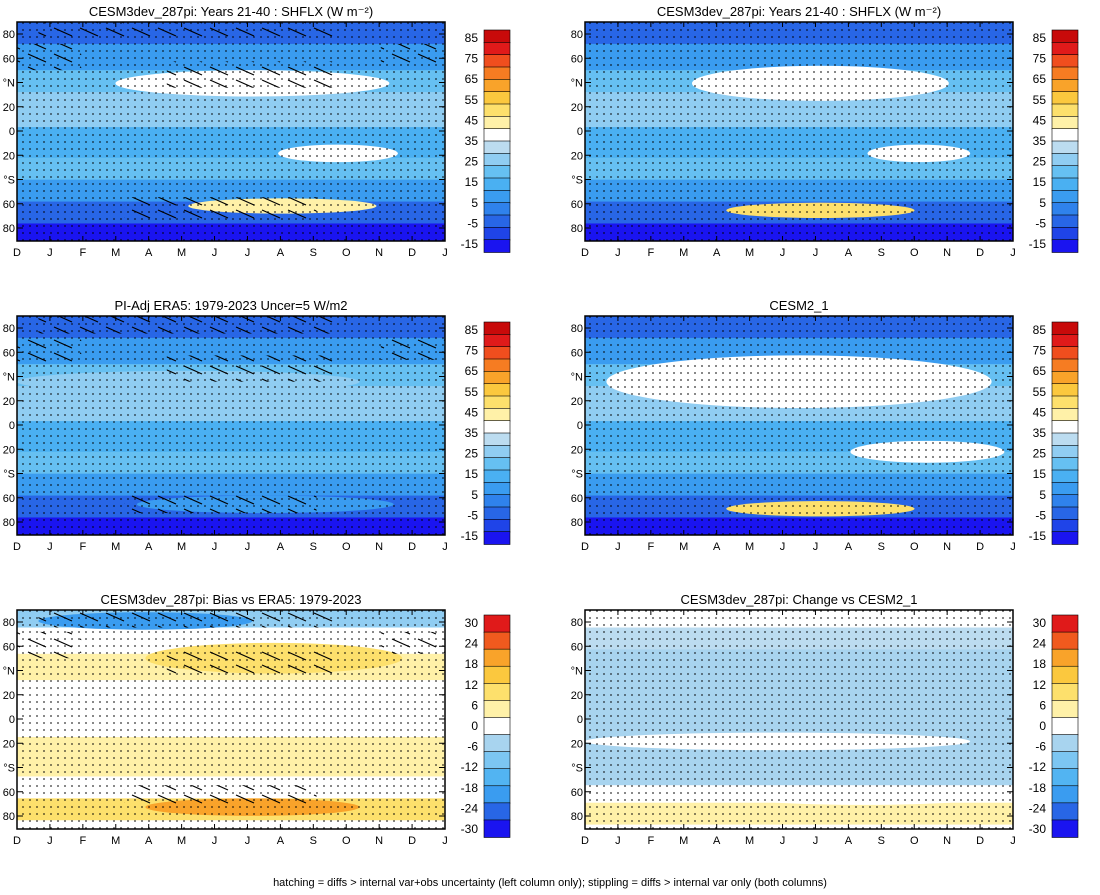  What do you see at coordinates (472, 474) in the screenshot?
I see `colorbar-label: 15` at bounding box center [472, 474].